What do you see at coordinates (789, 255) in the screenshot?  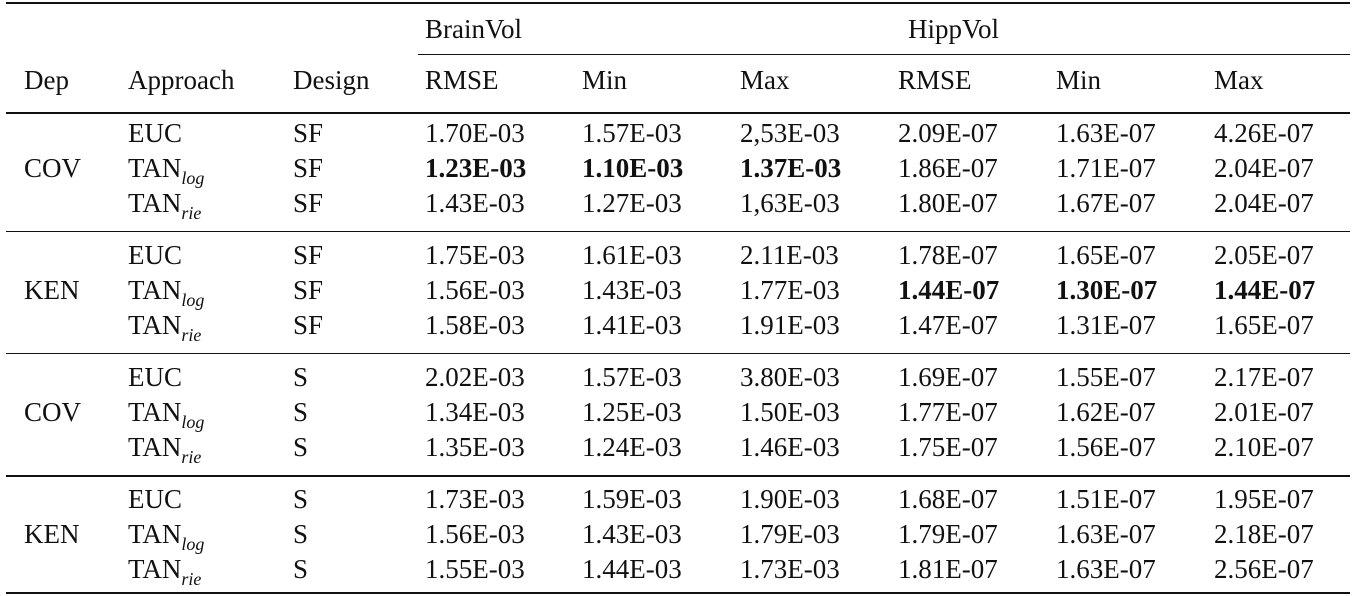 I see `brainvol-max-cell: 2.11E-03` at bounding box center [789, 255].